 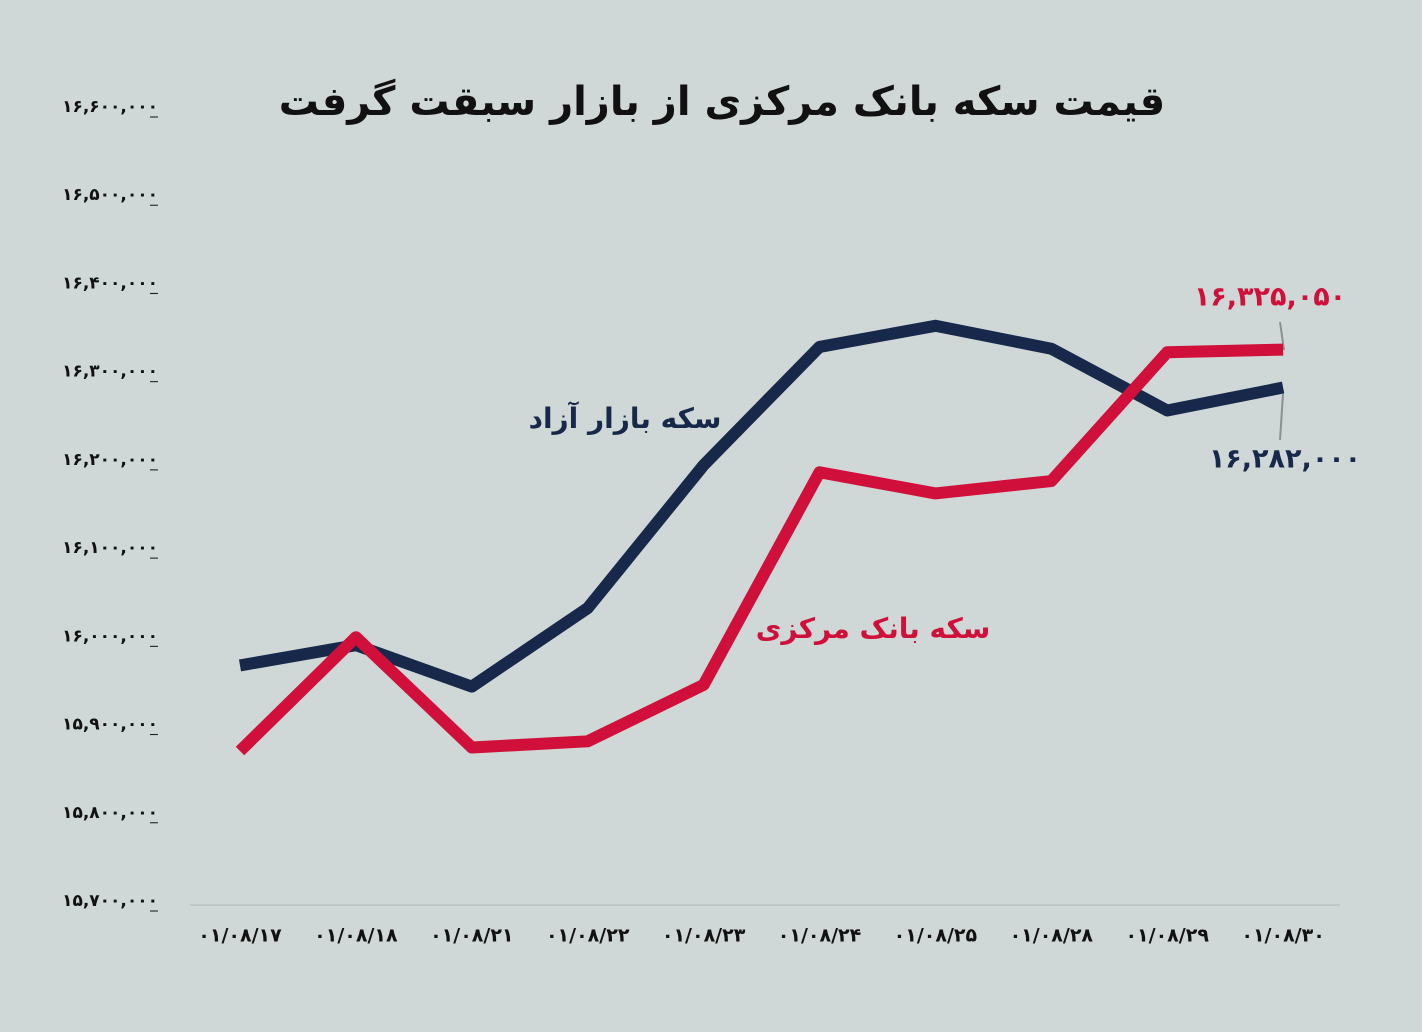 I want to click on y-tick-label: ۱۵,۸۰۰,۰۰۰, so click(x=110, y=813).